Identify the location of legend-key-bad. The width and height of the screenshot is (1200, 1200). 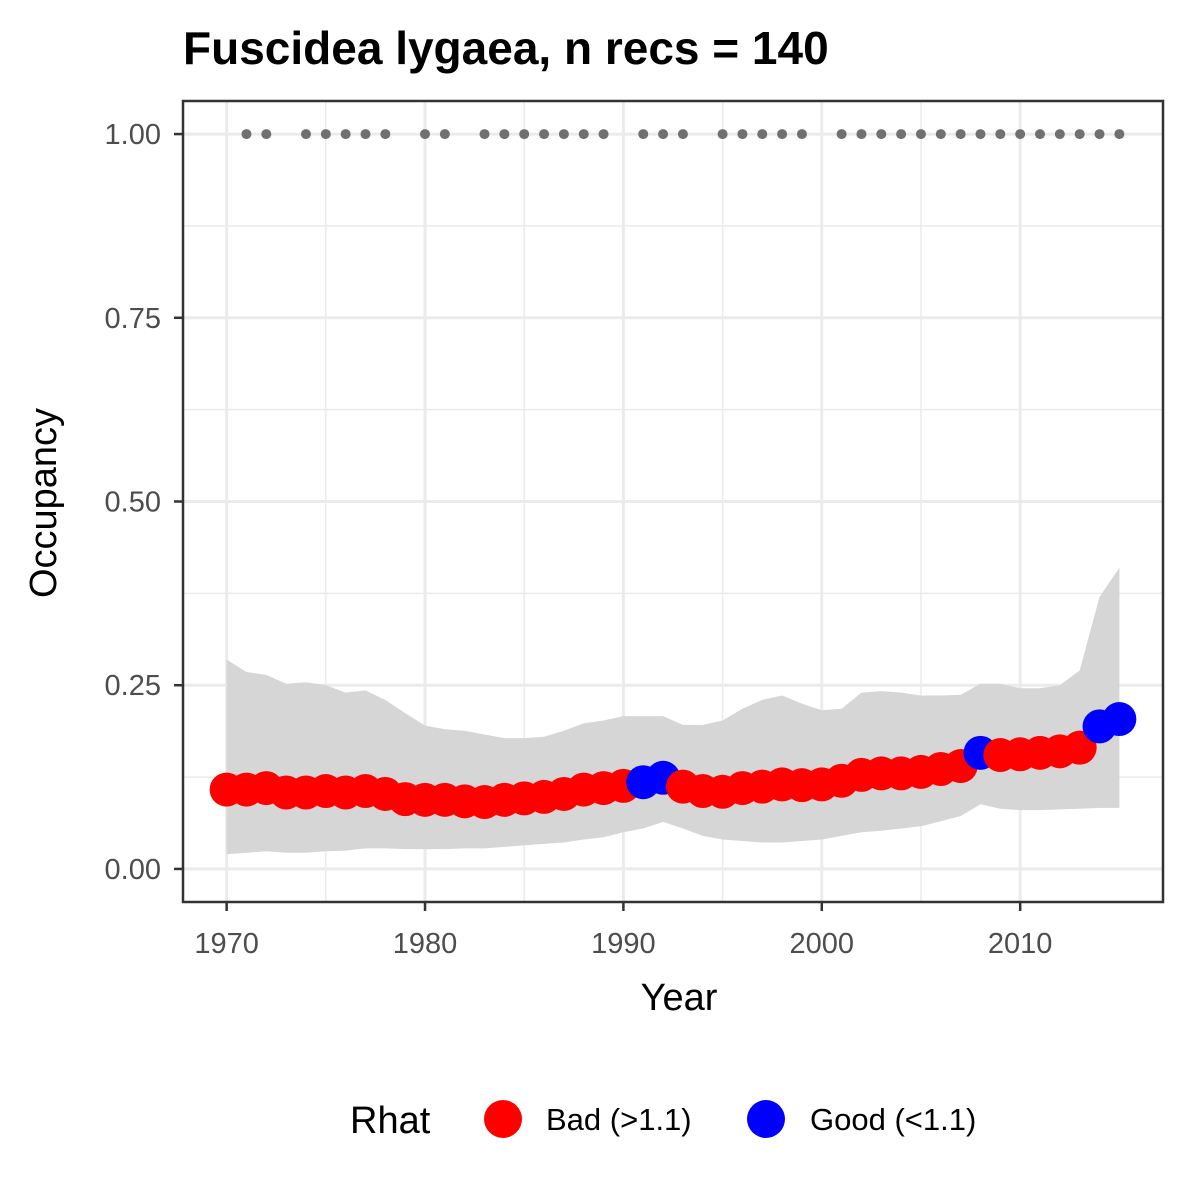
(503, 1119).